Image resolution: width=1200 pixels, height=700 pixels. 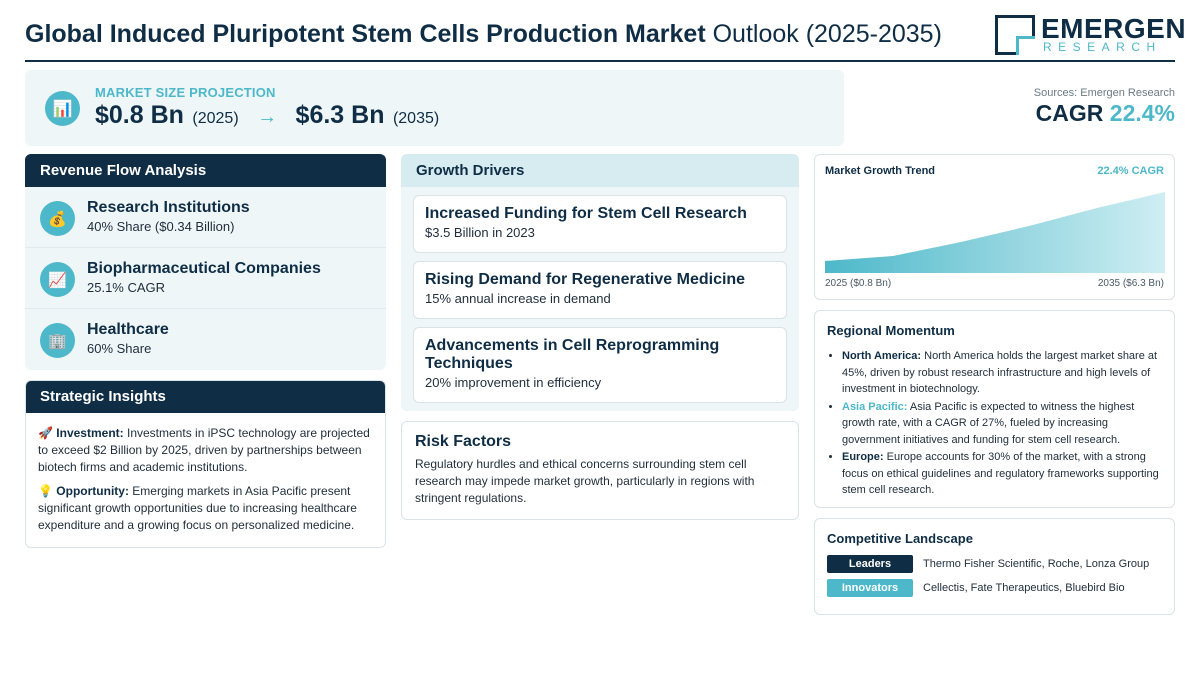 I want to click on sources-note: Sources: Emergen Research, so click(x=1104, y=93).